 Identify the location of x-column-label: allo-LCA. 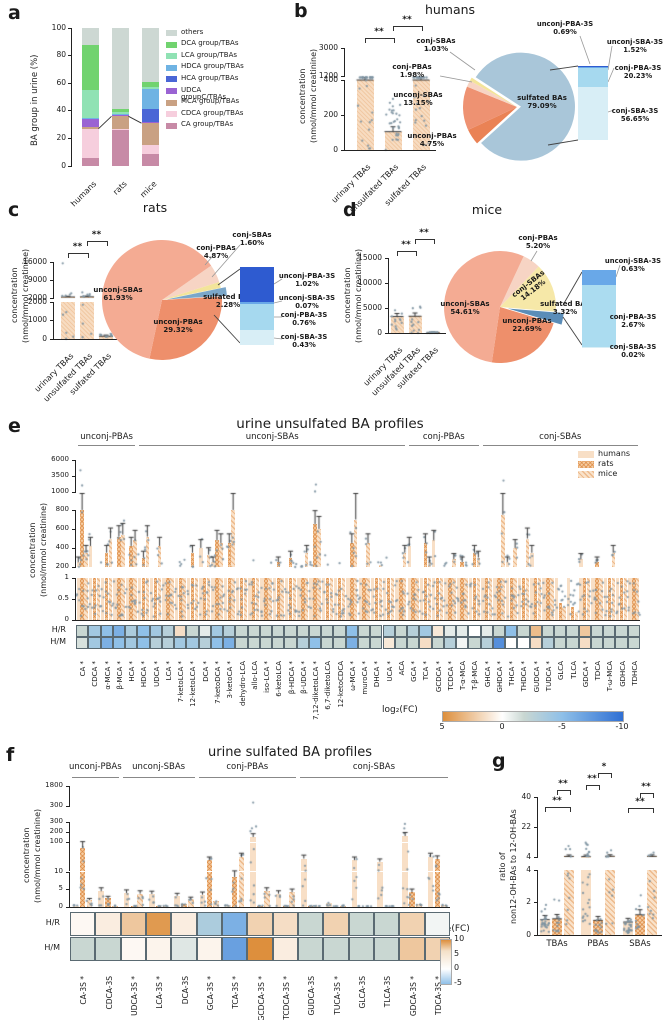
(254, 675).